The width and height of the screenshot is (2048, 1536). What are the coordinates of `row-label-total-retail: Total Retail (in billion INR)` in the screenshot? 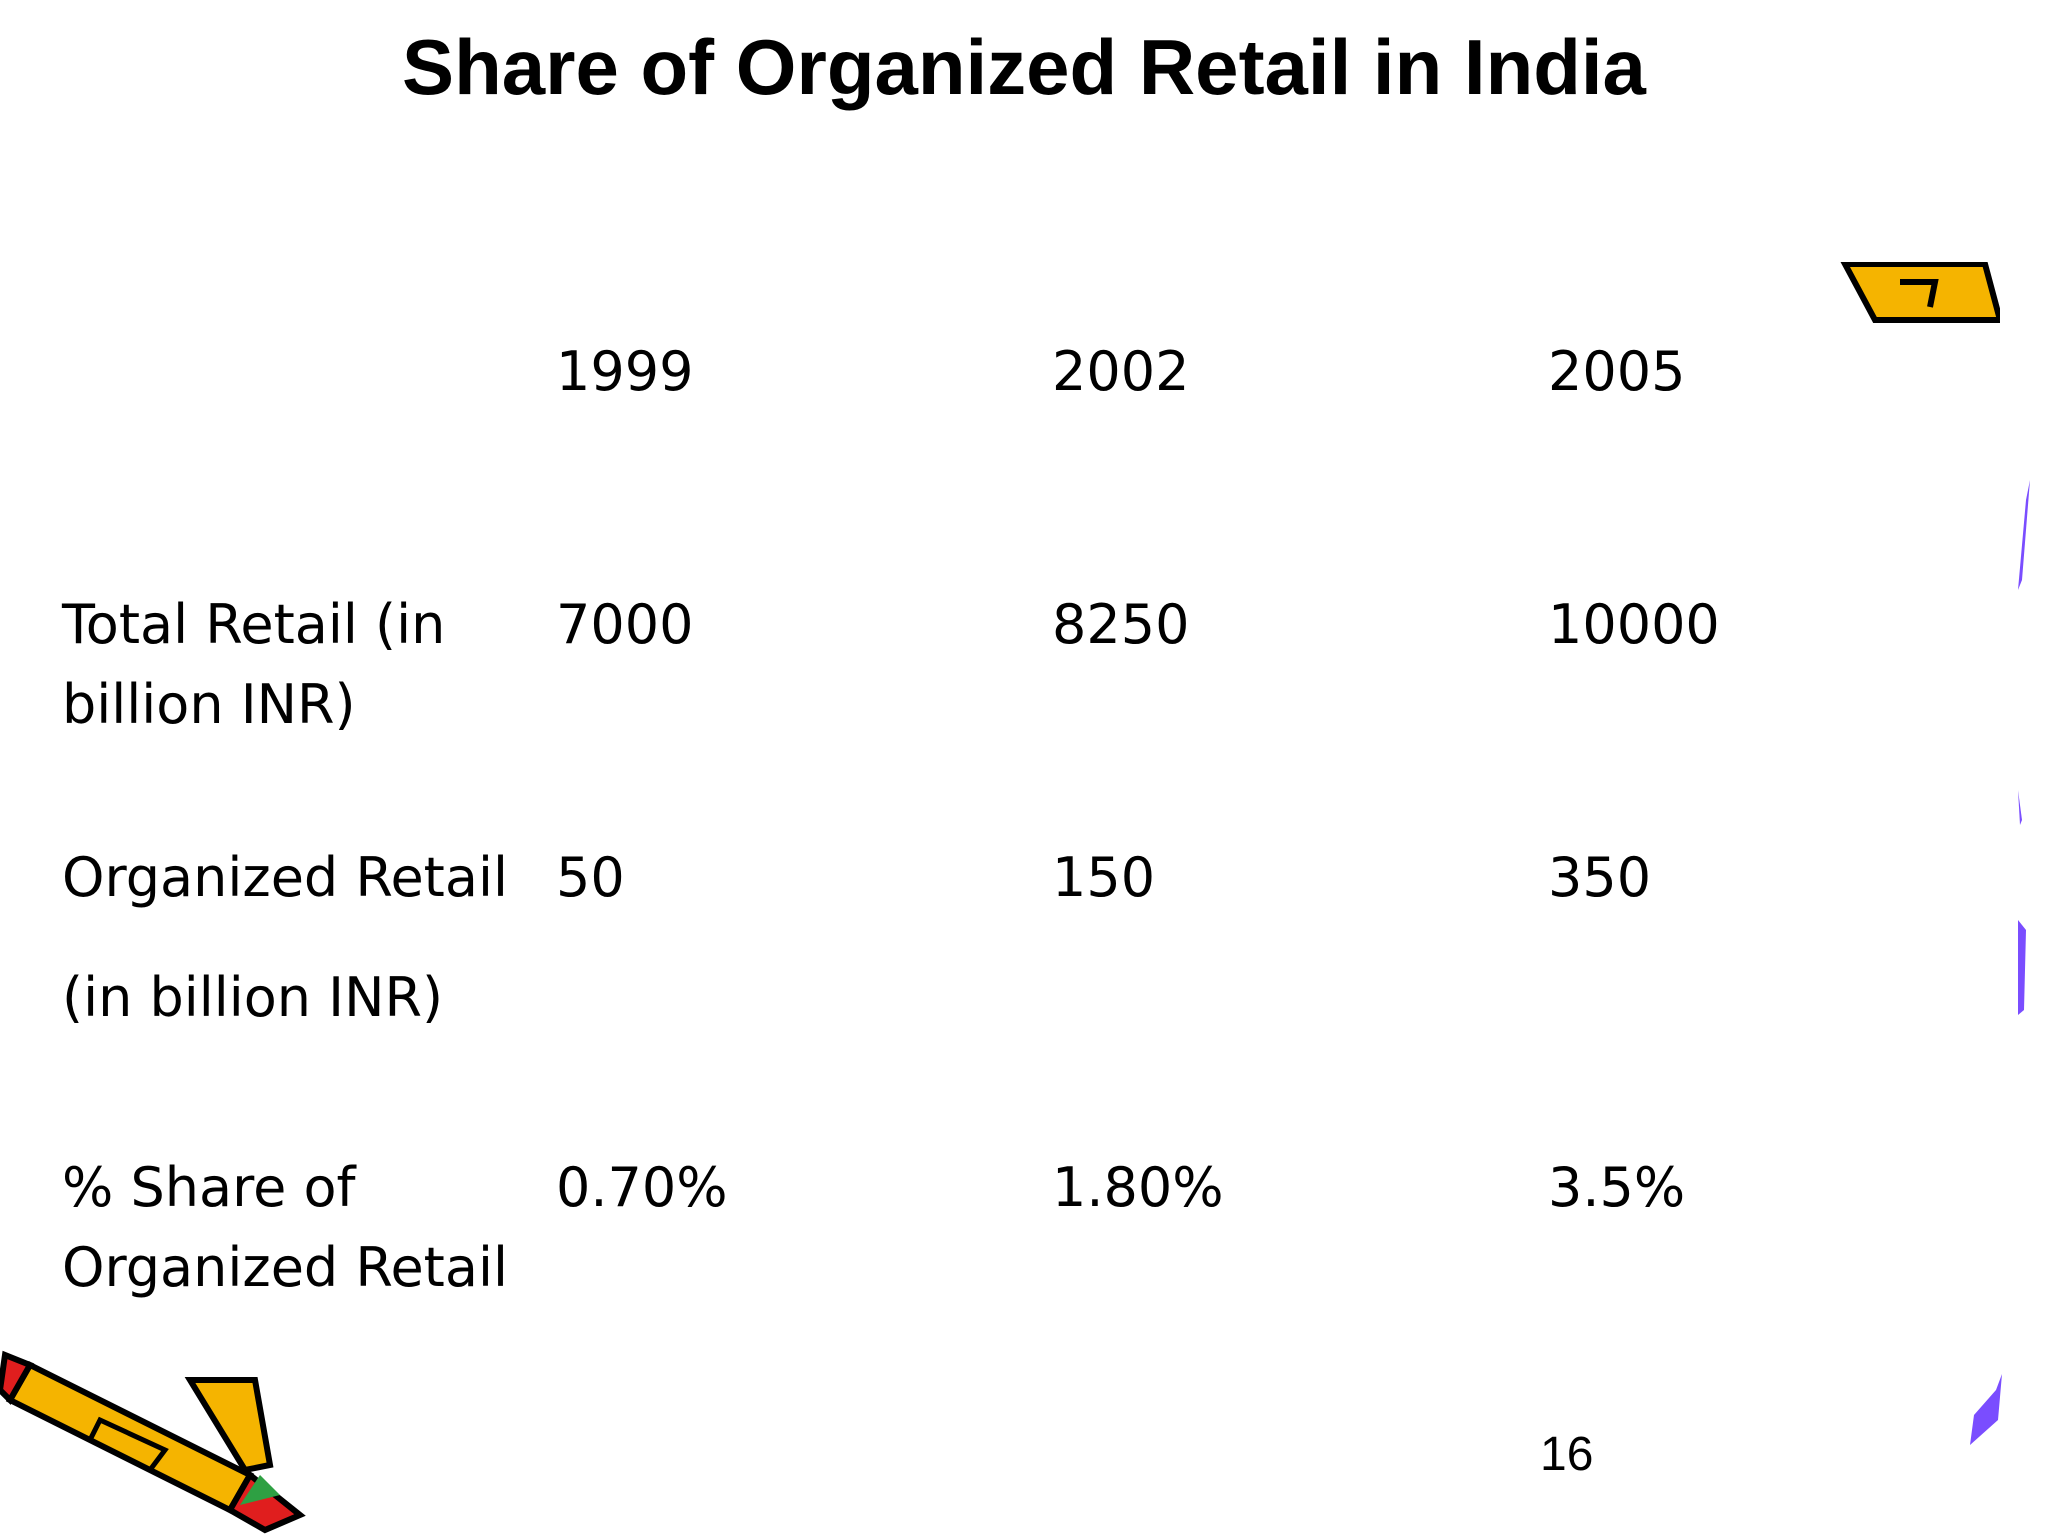 It's located at (302, 665).